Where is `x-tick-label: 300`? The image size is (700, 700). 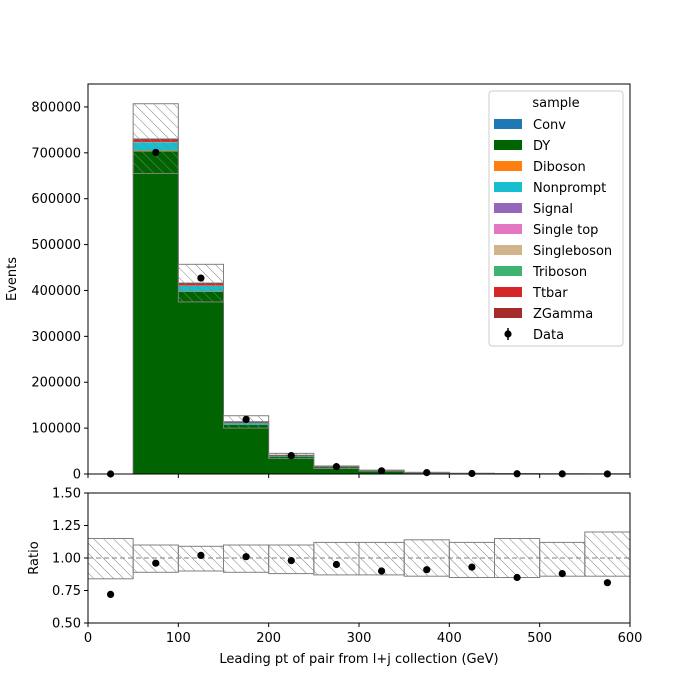
x-tick-label: 300 is located at coordinates (359, 638).